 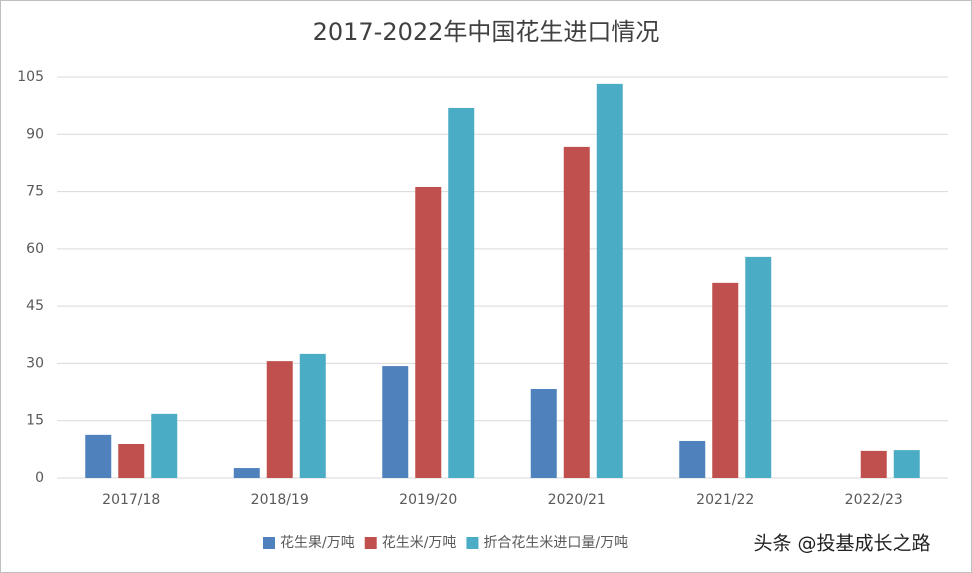 What do you see at coordinates (35, 421) in the screenshot?
I see `y-tick-label: 15` at bounding box center [35, 421].